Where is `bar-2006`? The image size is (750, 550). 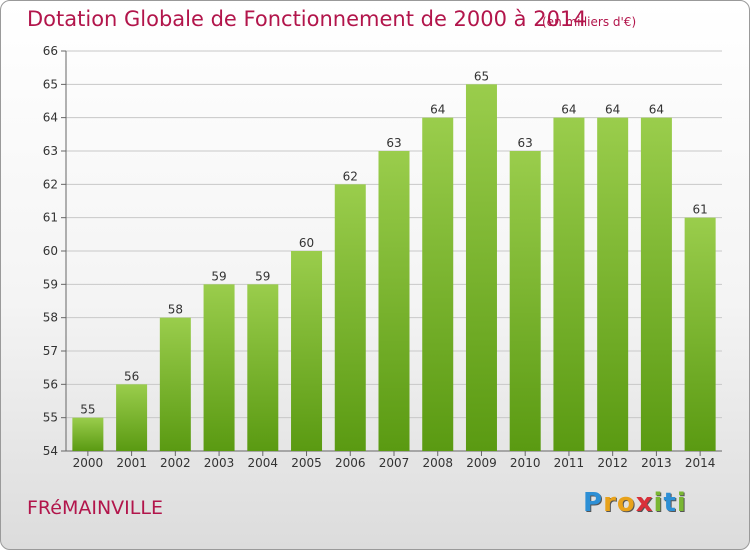
bar-2006 is located at coordinates (350, 318).